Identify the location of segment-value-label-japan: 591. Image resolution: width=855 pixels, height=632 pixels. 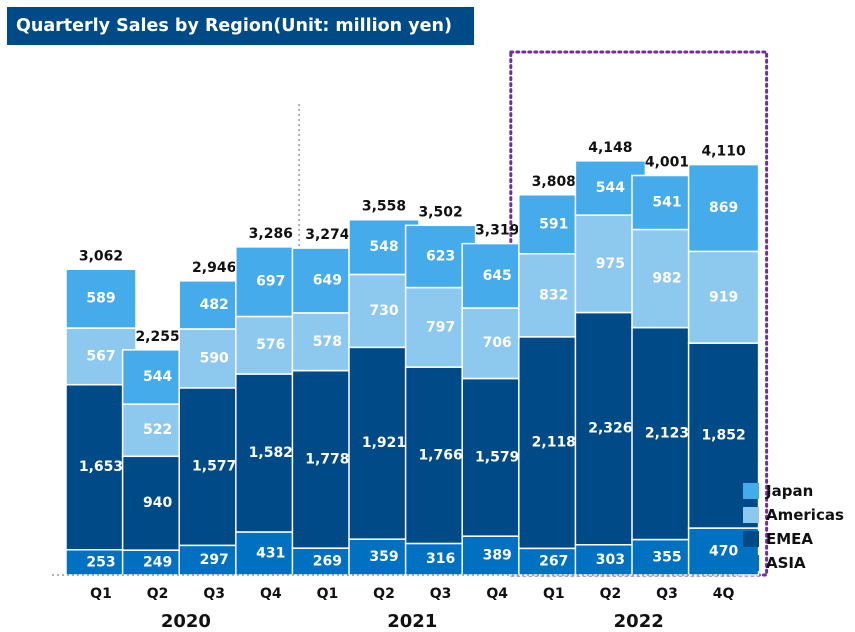
(553, 224).